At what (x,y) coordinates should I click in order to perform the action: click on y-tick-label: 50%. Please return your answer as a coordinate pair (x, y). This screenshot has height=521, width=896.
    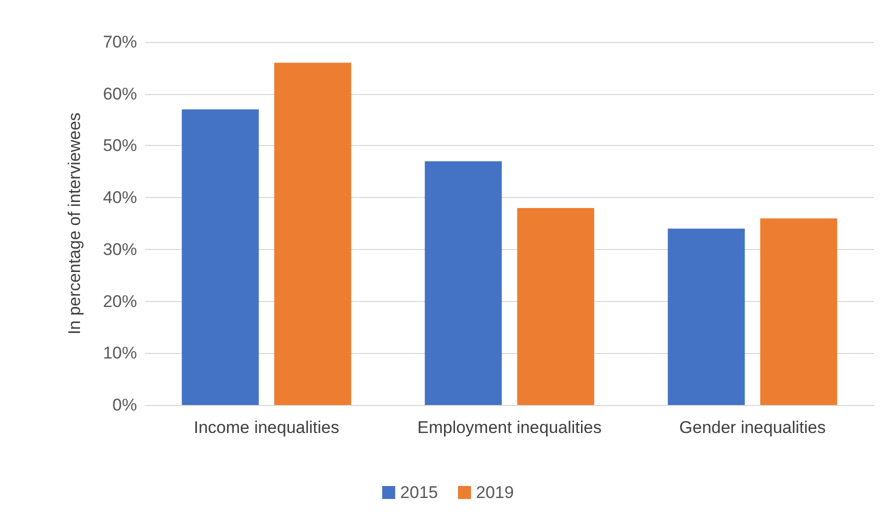
    Looking at the image, I should click on (119, 146).